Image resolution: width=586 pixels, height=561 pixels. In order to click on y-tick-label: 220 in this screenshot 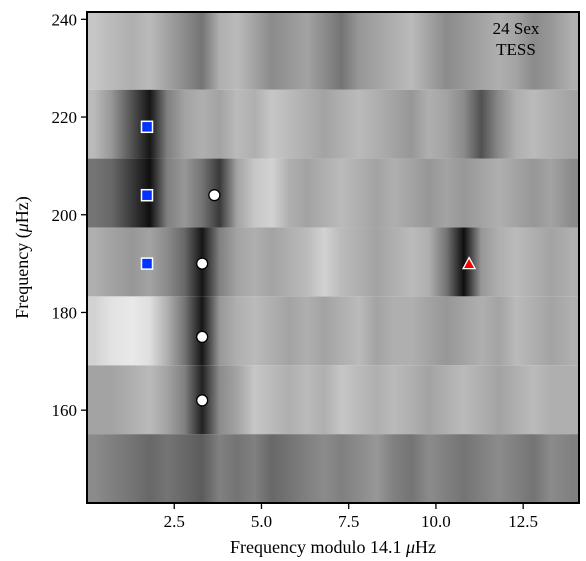, I will do `click(65, 117)`.